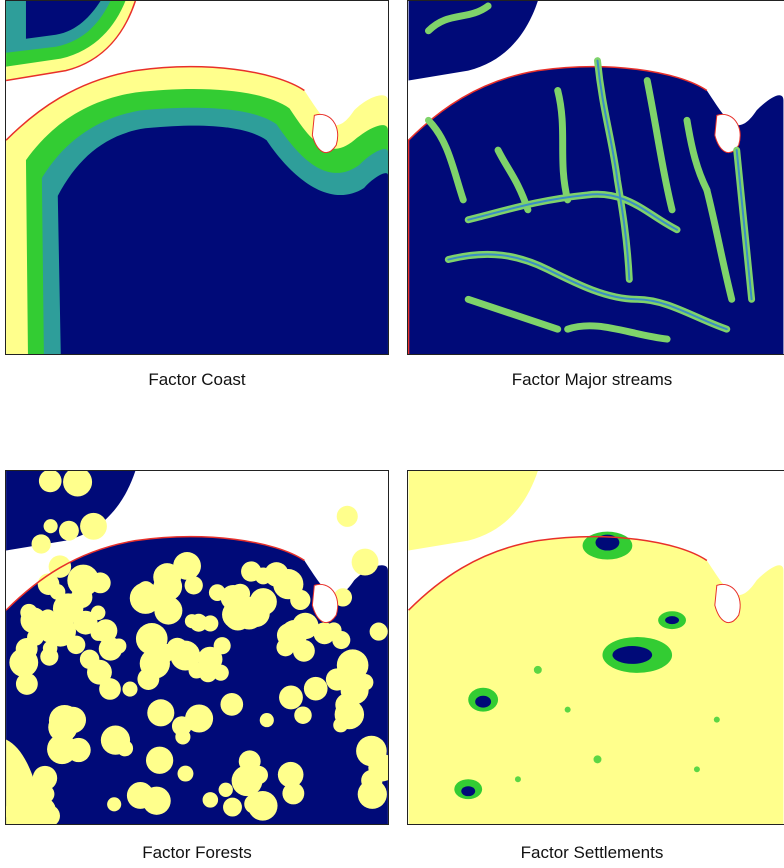 The height and width of the screenshot is (868, 784). Describe the element at coordinates (592, 379) in the screenshot. I see `caption-factor-major-streams: Factor Major streams` at that location.